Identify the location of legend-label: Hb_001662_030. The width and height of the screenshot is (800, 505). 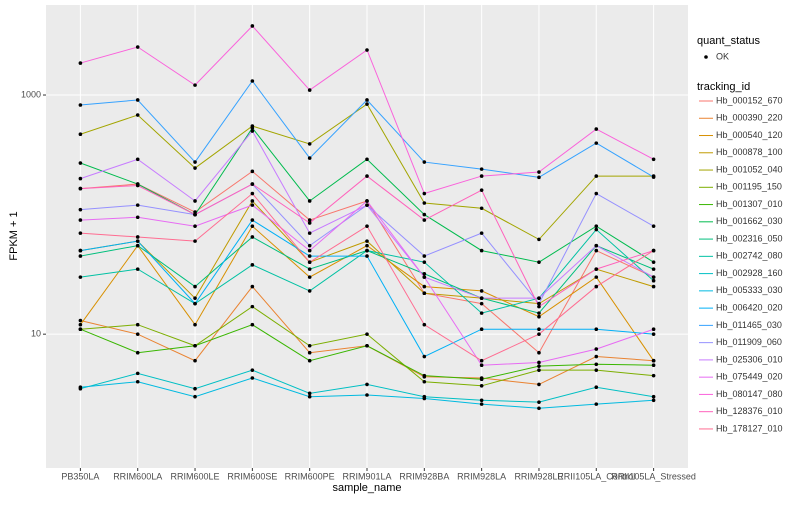
(749, 221).